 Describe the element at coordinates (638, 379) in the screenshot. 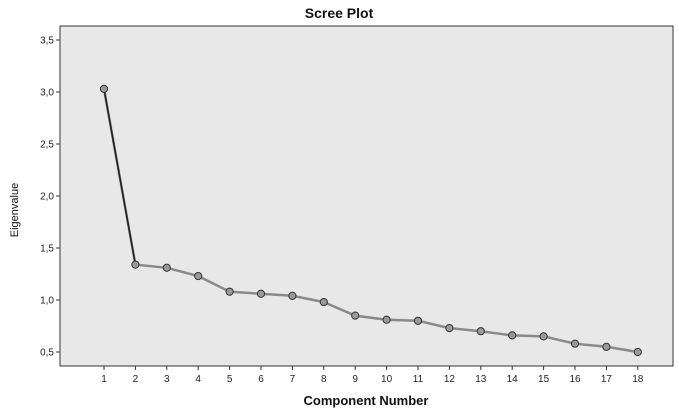

I see `x-tick-label: 18` at that location.